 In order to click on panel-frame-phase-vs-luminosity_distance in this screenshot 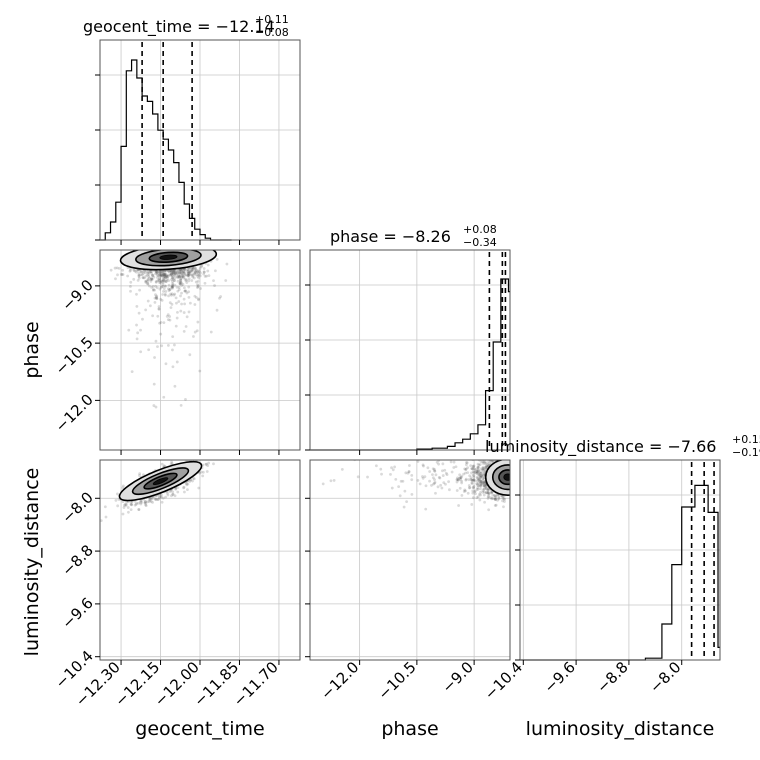, I will do `click(410, 560)`.